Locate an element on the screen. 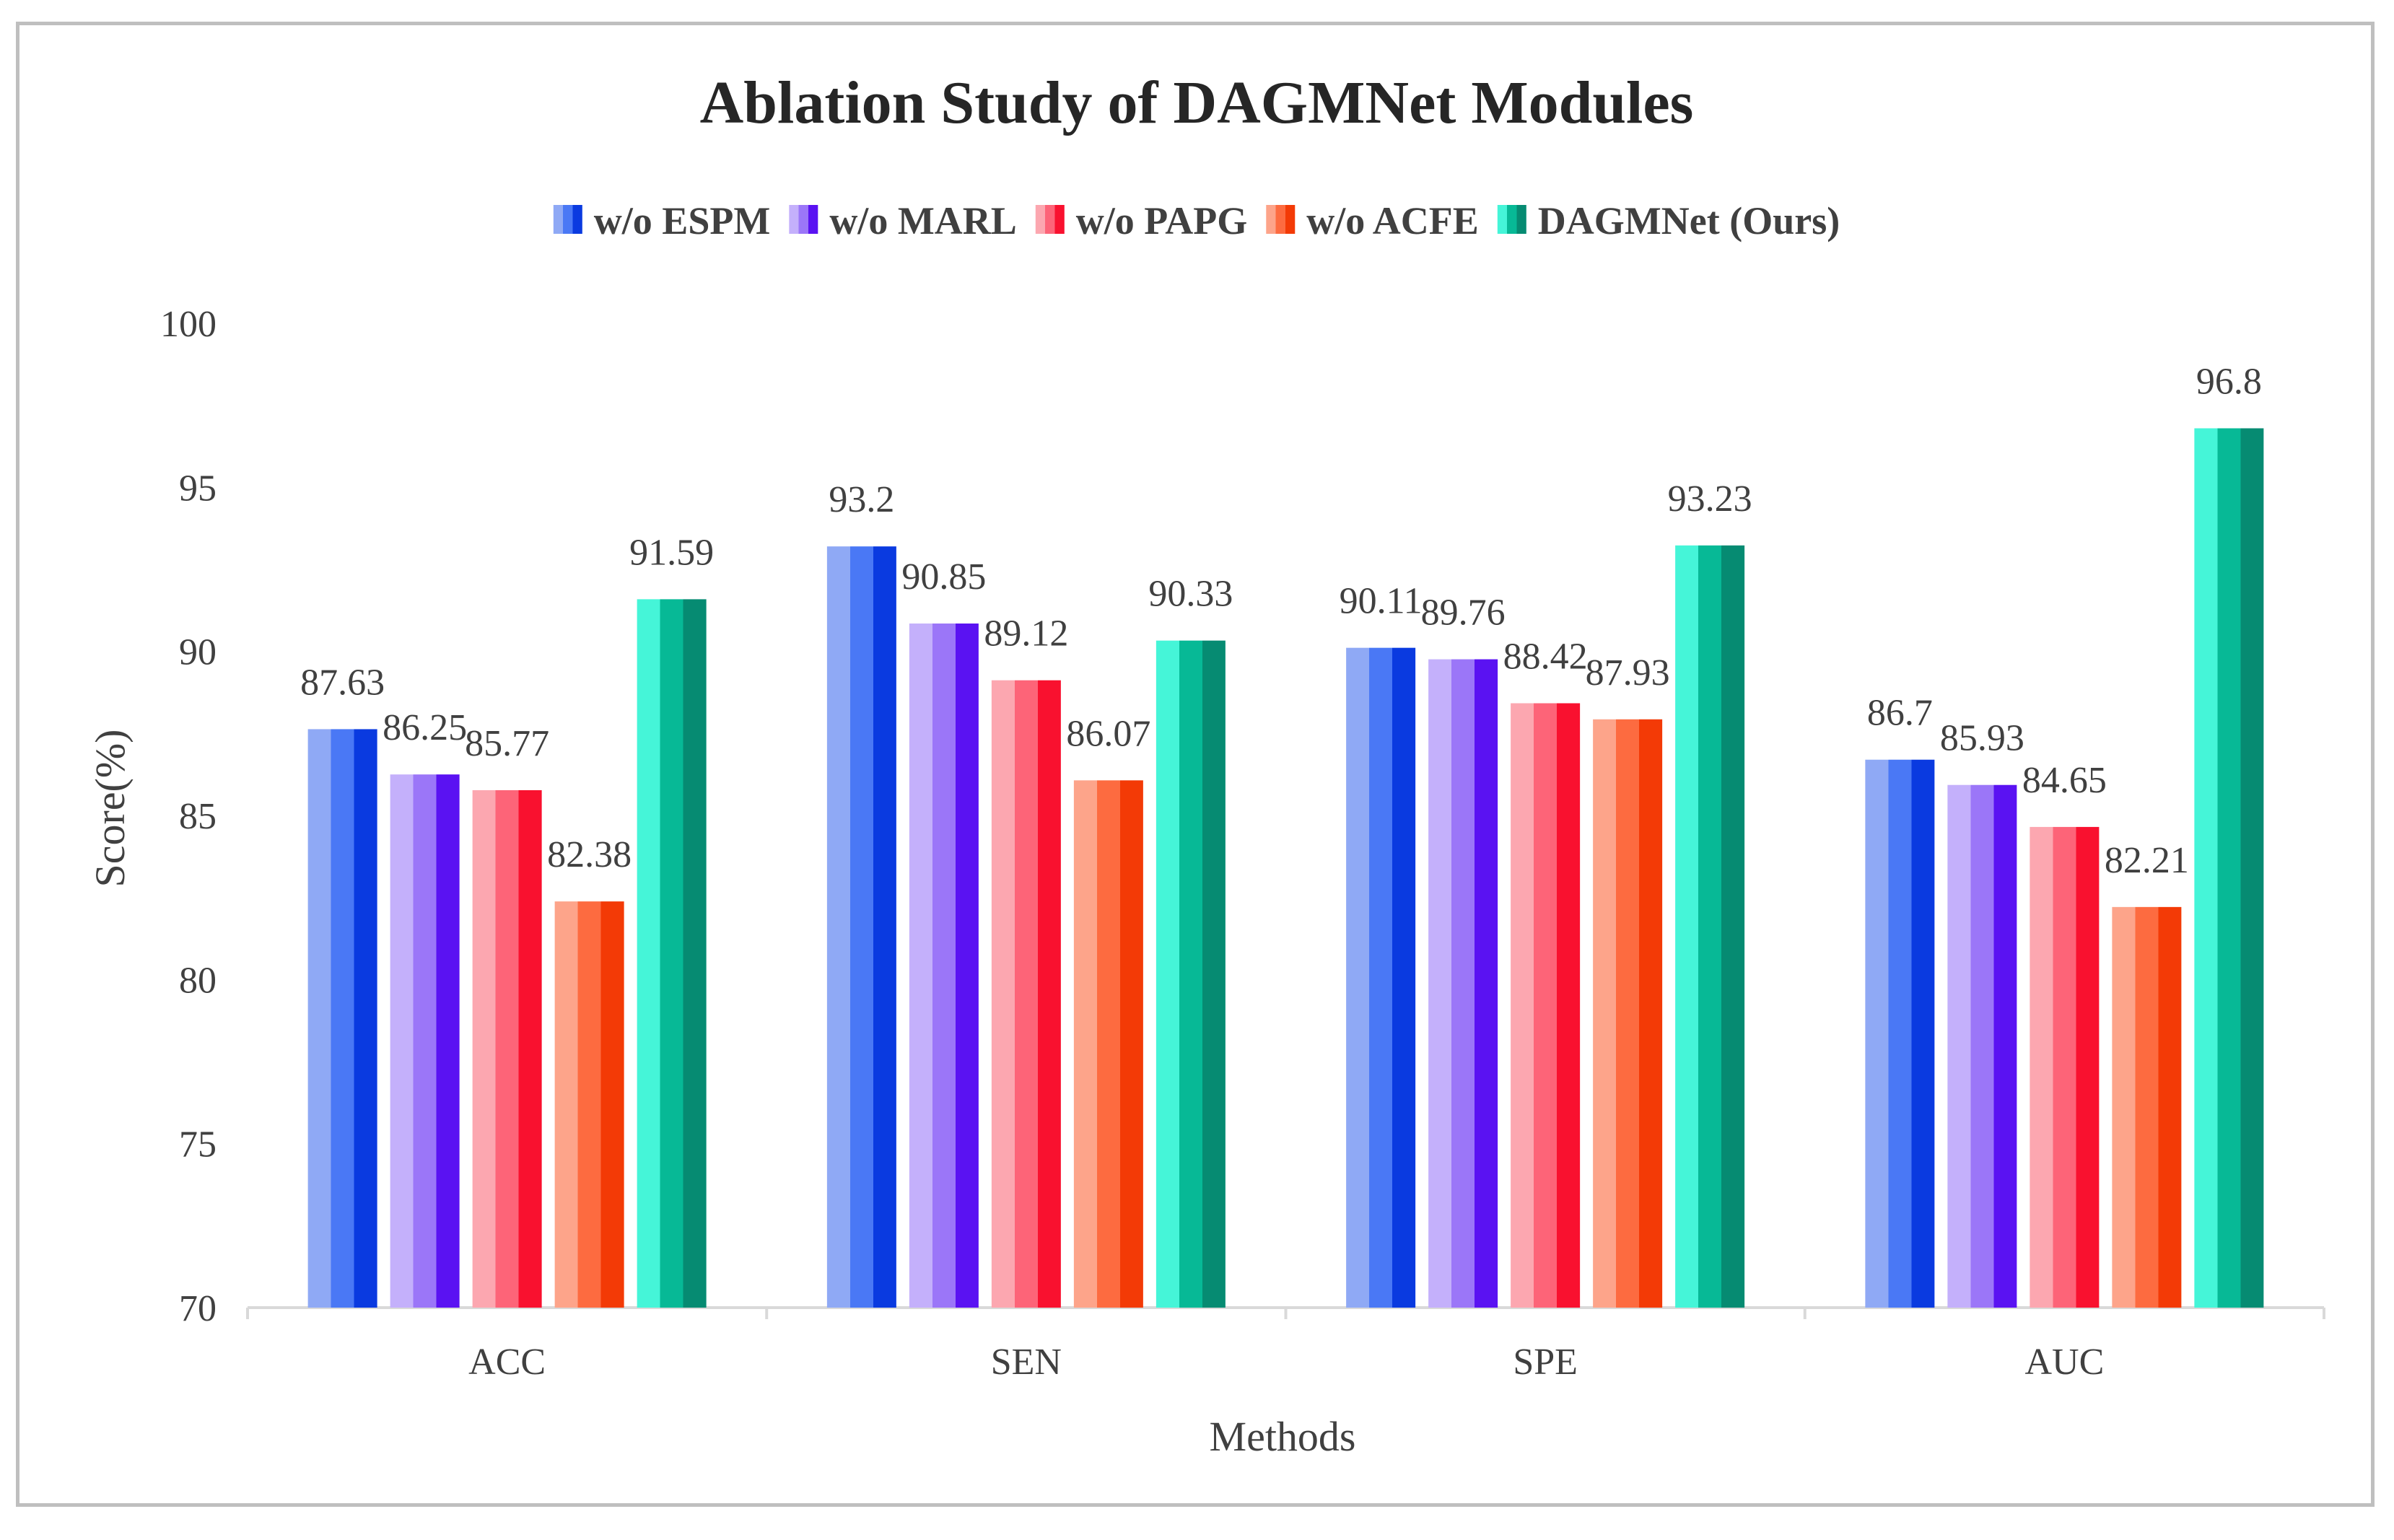  value-label-w-o-marl-spe: 89.76 is located at coordinates (1463, 613).